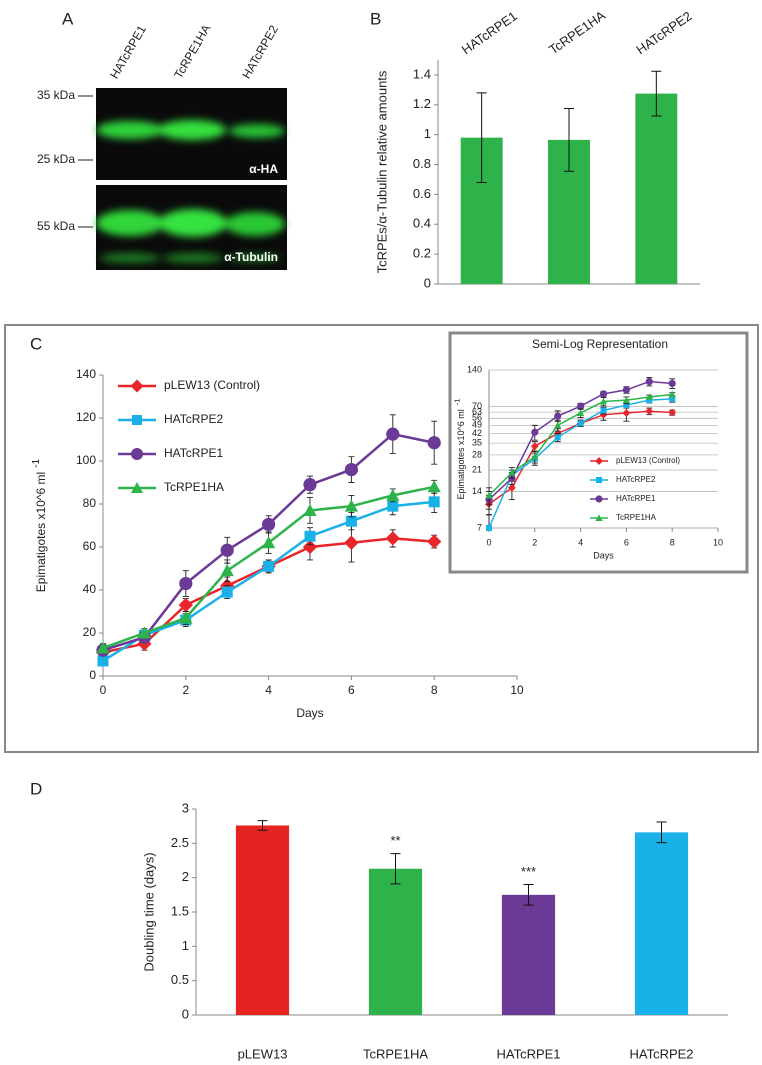  What do you see at coordinates (185, 807) in the screenshot?
I see `y-tick-label: 3` at bounding box center [185, 807].